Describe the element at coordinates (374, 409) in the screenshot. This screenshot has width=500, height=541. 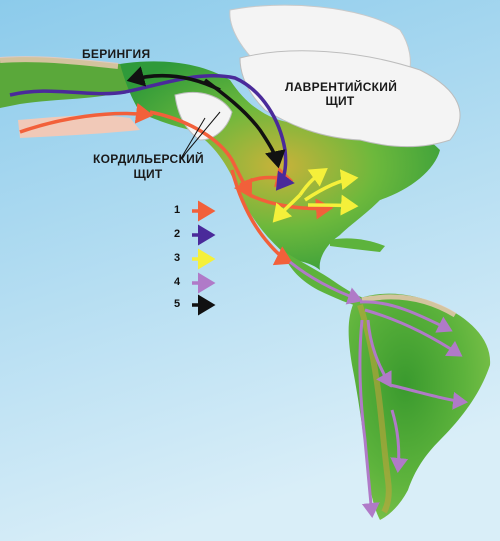
I see `andes-range` at that location.